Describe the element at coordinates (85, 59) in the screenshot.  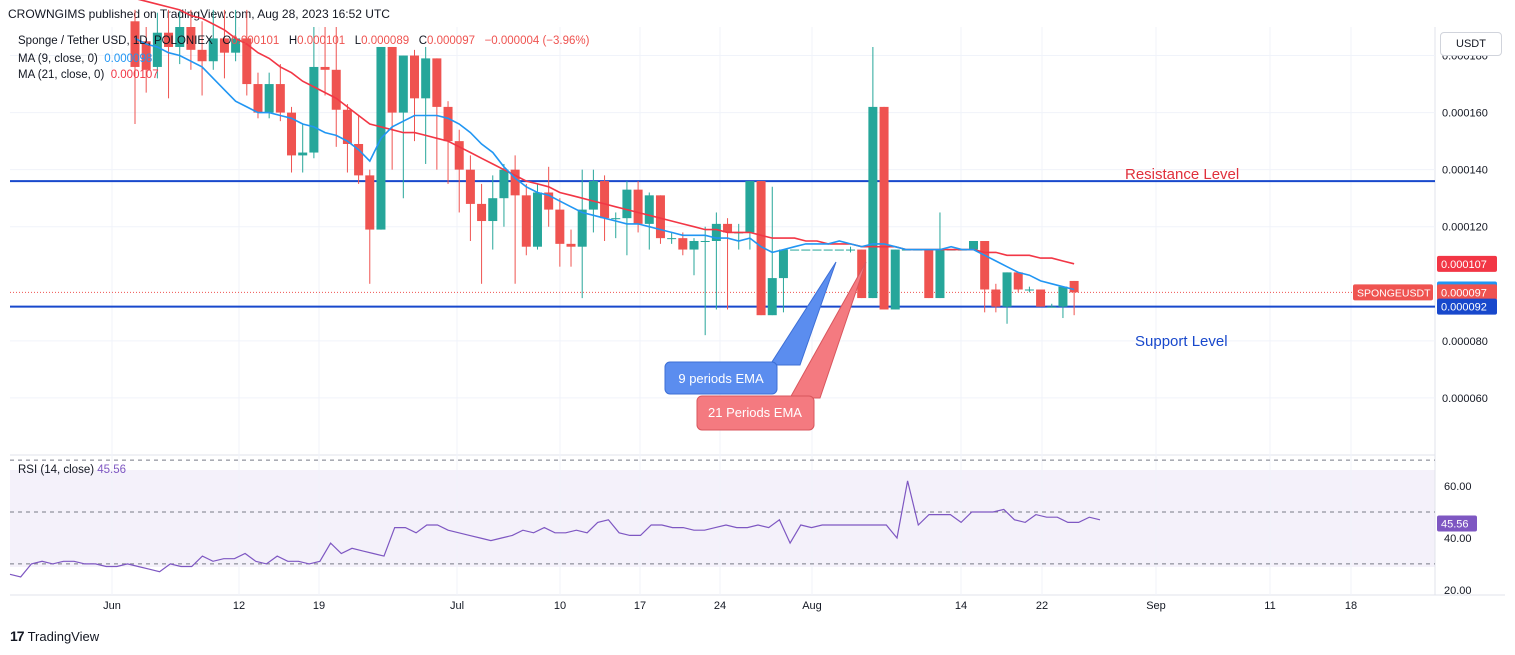
I see `ma9-legend: MA (9, close, 0) 0.000098` at that location.